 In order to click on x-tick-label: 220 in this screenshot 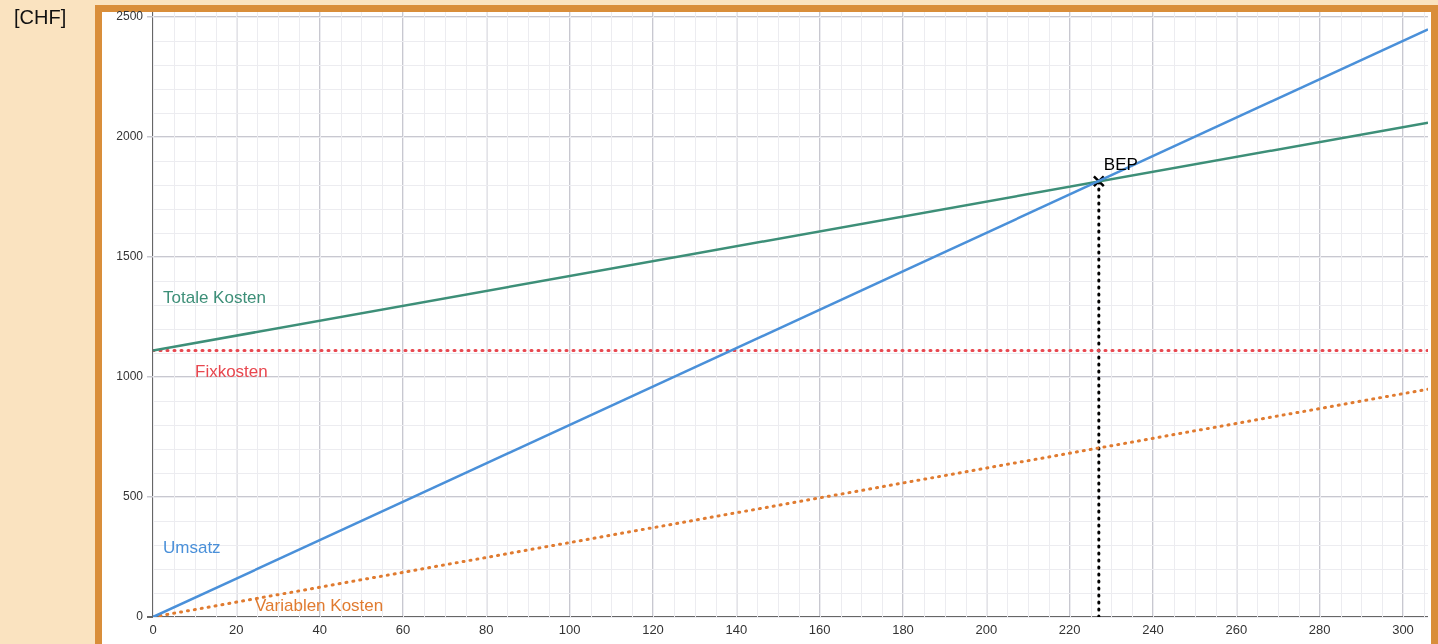, I will do `click(1069, 630)`.